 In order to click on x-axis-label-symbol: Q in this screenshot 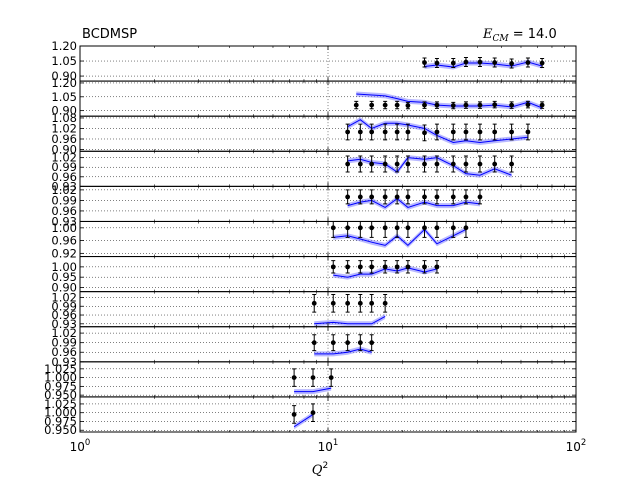, I will do `click(317, 470)`.